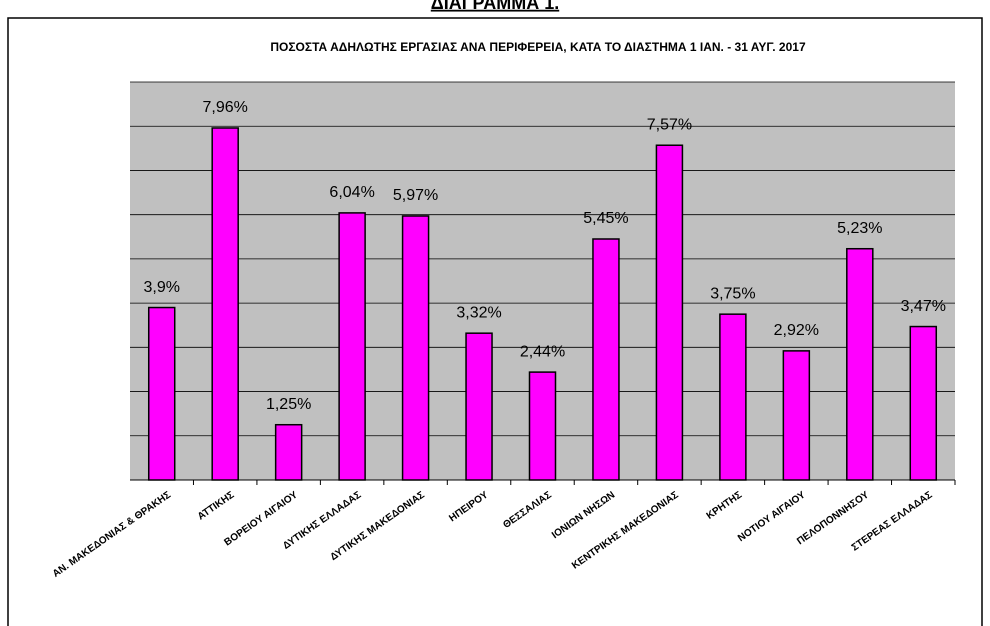  What do you see at coordinates (112, 535) in the screenshot?
I see `x-tick-label: ΑΝ. ΜΑΚΕΔΟΝΙΑΣ & ΘΡΑΚΗΣ` at bounding box center [112, 535].